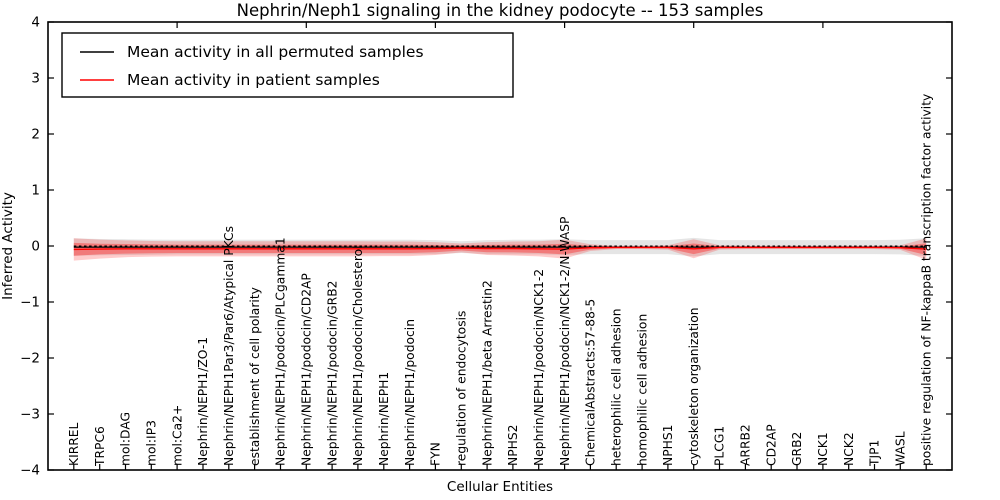  I want to click on x-tick-label: Nephrin/NEPH1/podocin/PLCgamma1, so click(281, 351).